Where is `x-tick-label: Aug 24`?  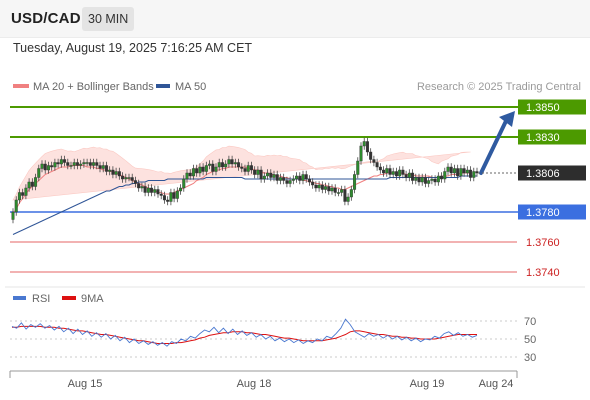 x-tick-label: Aug 24 is located at coordinates (496, 384).